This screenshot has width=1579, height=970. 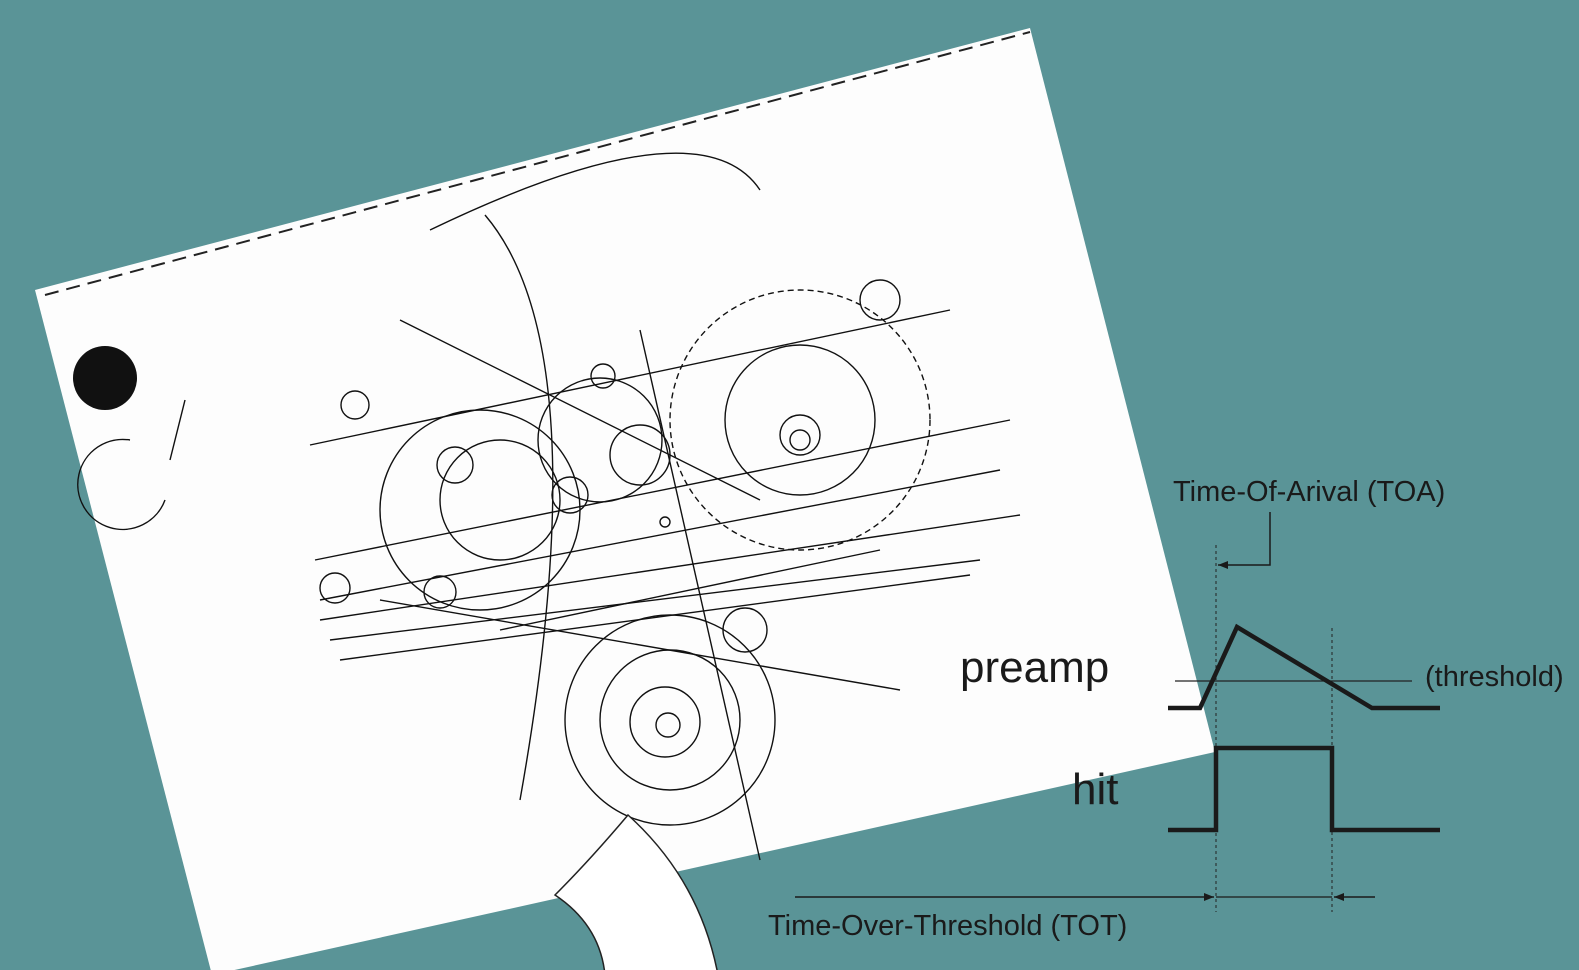 What do you see at coordinates (635, 891) in the screenshot?
I see `arrow-shape` at bounding box center [635, 891].